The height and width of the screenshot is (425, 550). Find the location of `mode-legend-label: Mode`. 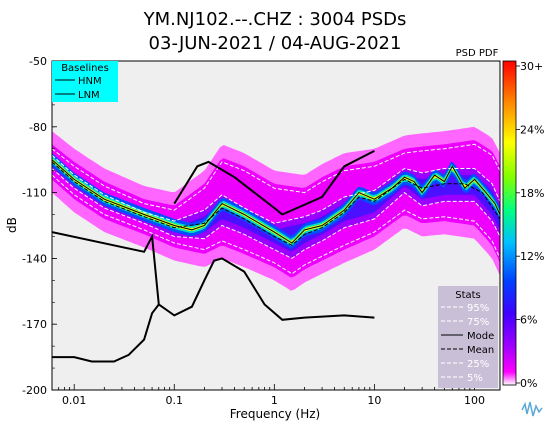

mode-legend-label: Mode is located at coordinates (480, 336).